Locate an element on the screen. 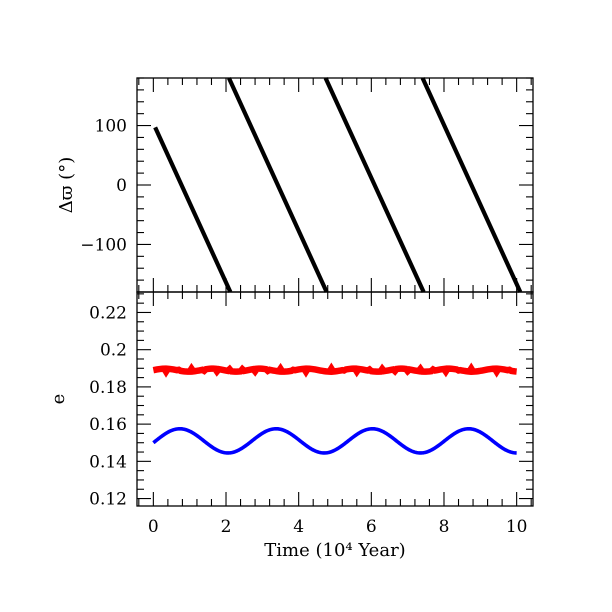  x-tick-label: 4 is located at coordinates (298, 527).